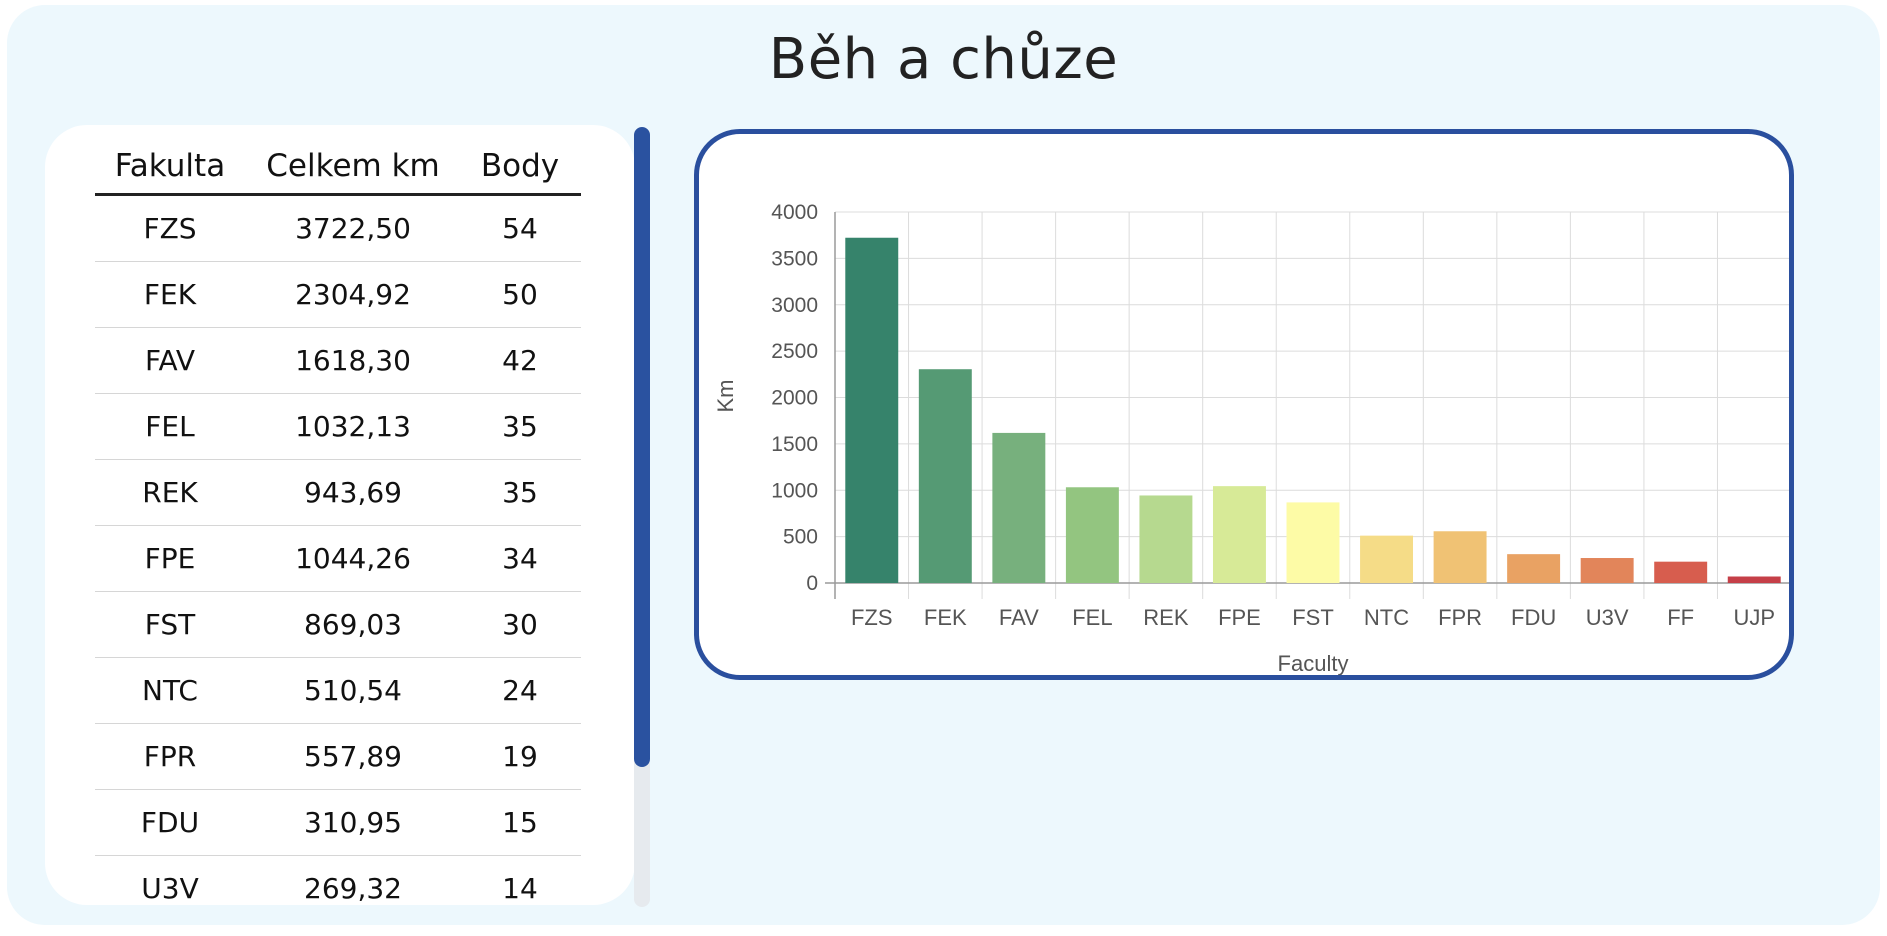  Describe the element at coordinates (1754, 617) in the screenshot. I see `x-tick-label: UJP` at that location.